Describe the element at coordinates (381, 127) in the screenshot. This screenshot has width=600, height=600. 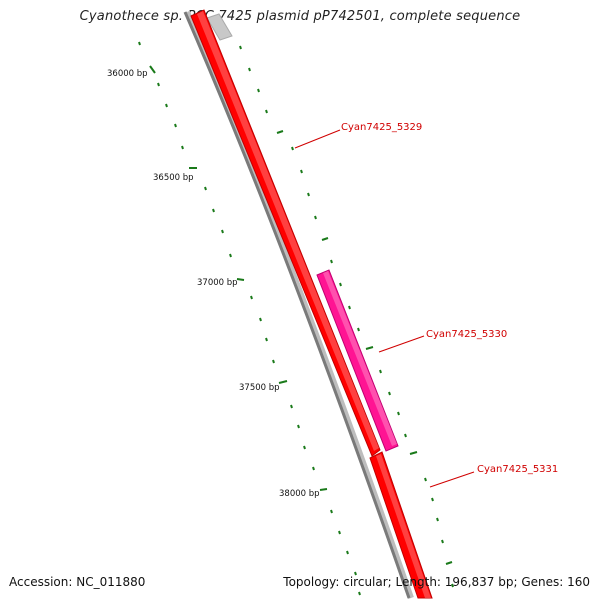
I see `gene-label-cyan7425-5329: Cyan7425_5329` at that location.